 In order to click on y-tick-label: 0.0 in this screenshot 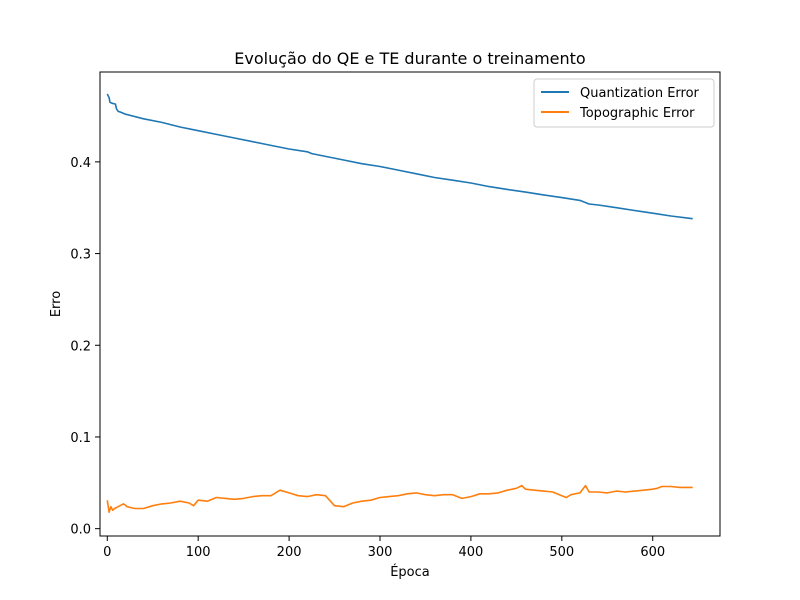, I will do `click(80, 530)`.